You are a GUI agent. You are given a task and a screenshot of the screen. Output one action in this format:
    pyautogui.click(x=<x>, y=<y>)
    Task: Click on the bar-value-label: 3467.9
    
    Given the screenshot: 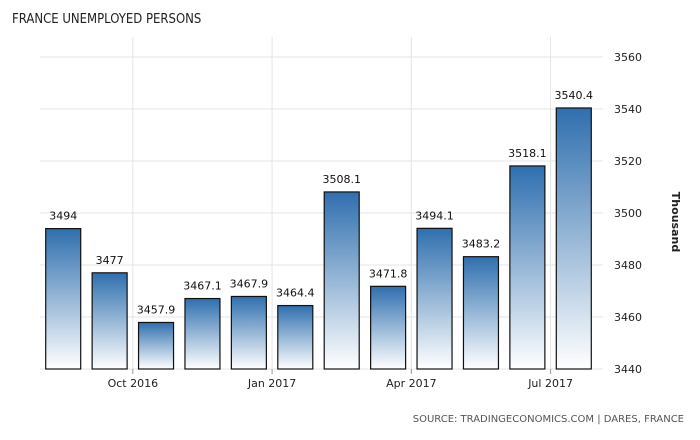 What is the action you would take?
    pyautogui.click(x=249, y=283)
    